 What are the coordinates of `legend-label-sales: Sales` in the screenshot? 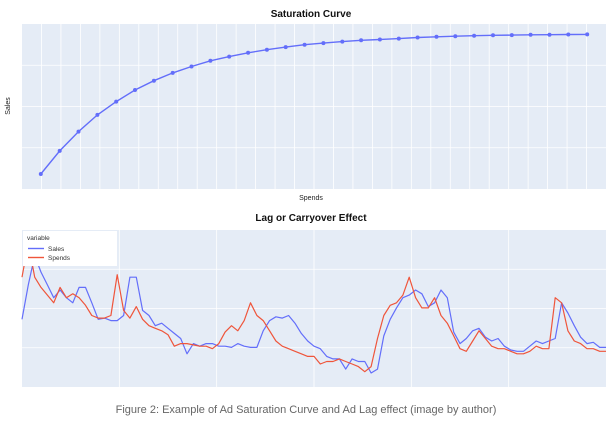 It's located at (56, 249).